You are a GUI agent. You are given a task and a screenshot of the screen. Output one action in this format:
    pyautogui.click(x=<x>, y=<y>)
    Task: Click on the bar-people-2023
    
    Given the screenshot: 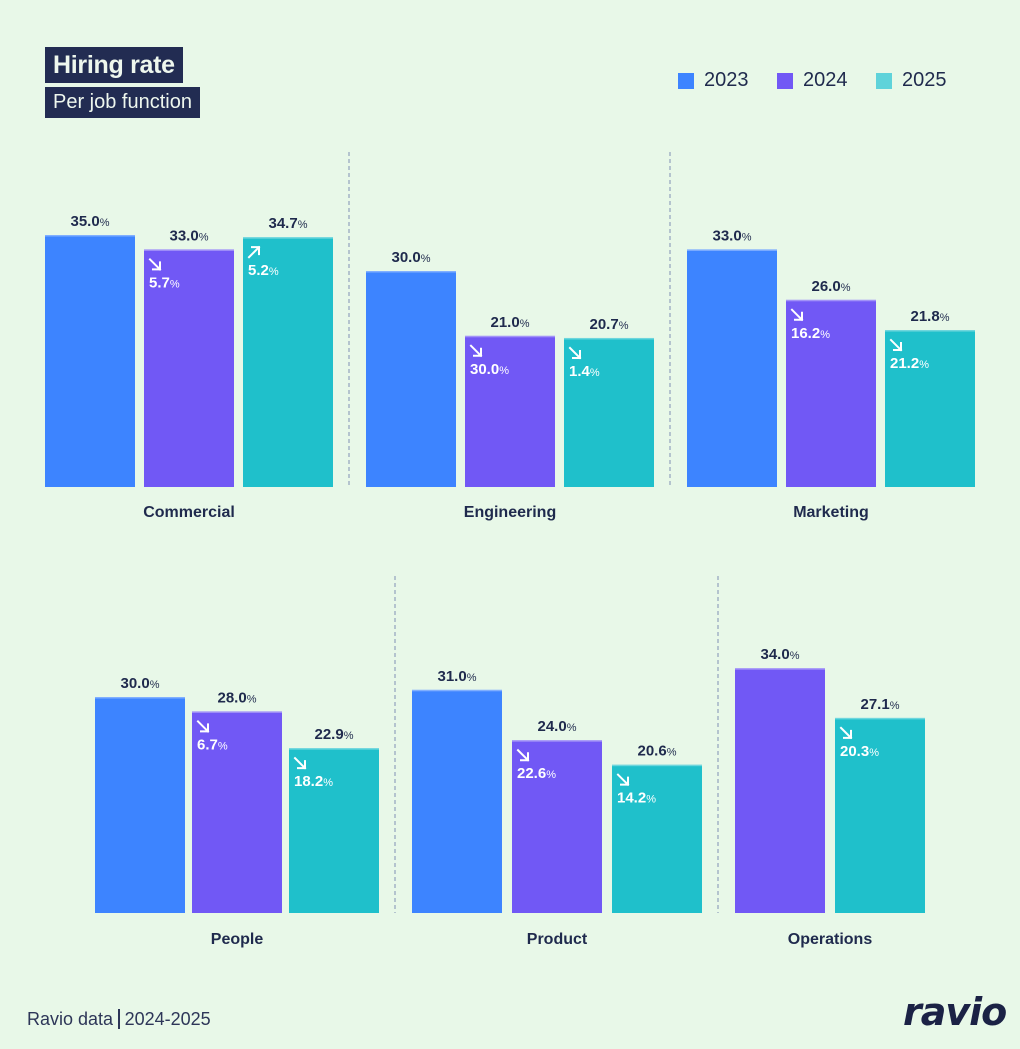 What is the action you would take?
    pyautogui.click(x=140, y=805)
    